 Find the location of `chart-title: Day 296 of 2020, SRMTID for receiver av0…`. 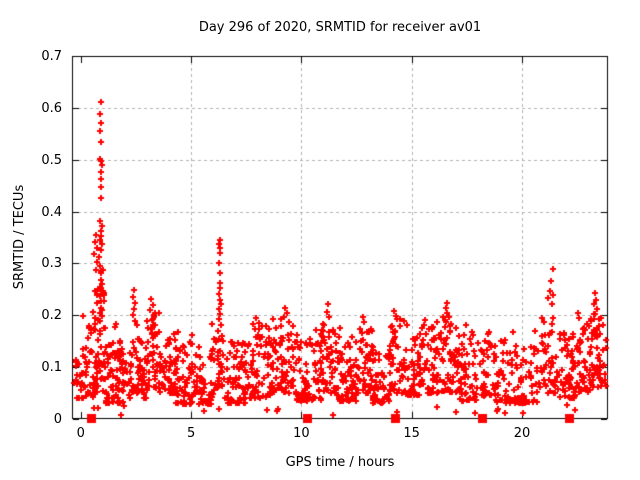

chart-title: Day 296 of 2020, SRMTID for receiver av0… is located at coordinates (340, 27).